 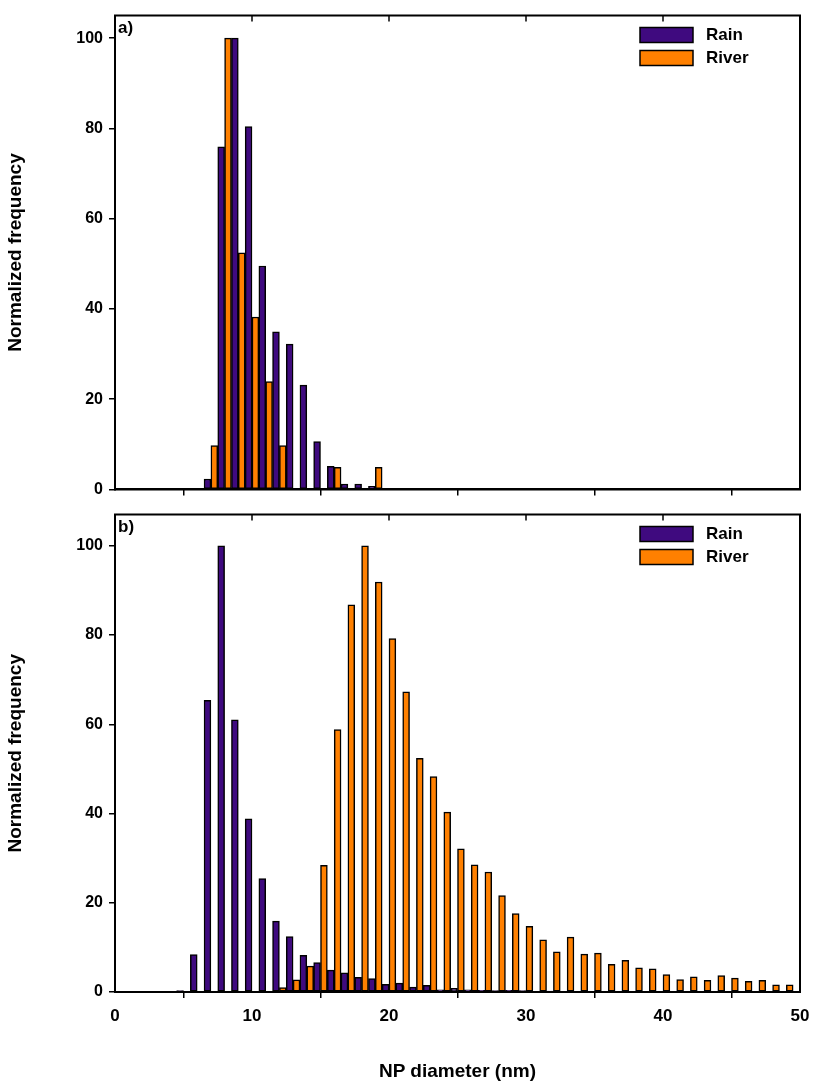 I want to click on x-tick-label: 20, so click(x=389, y=1015).